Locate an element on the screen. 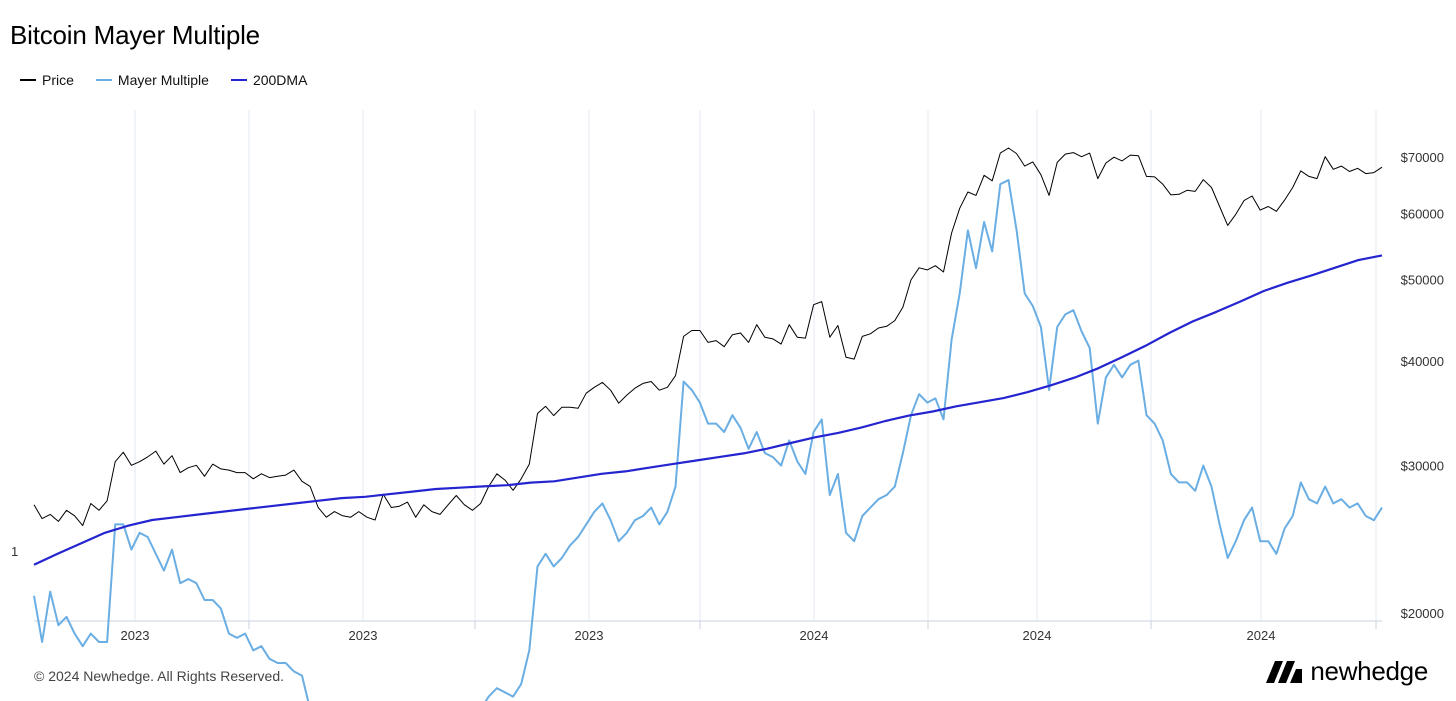 The height and width of the screenshot is (701, 1456). legend-item-price: Price is located at coordinates (47, 80).